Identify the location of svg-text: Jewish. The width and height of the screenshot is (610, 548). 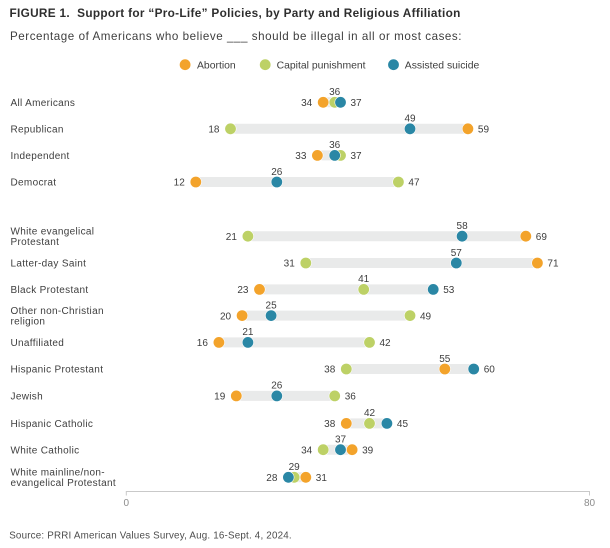
(27, 397).